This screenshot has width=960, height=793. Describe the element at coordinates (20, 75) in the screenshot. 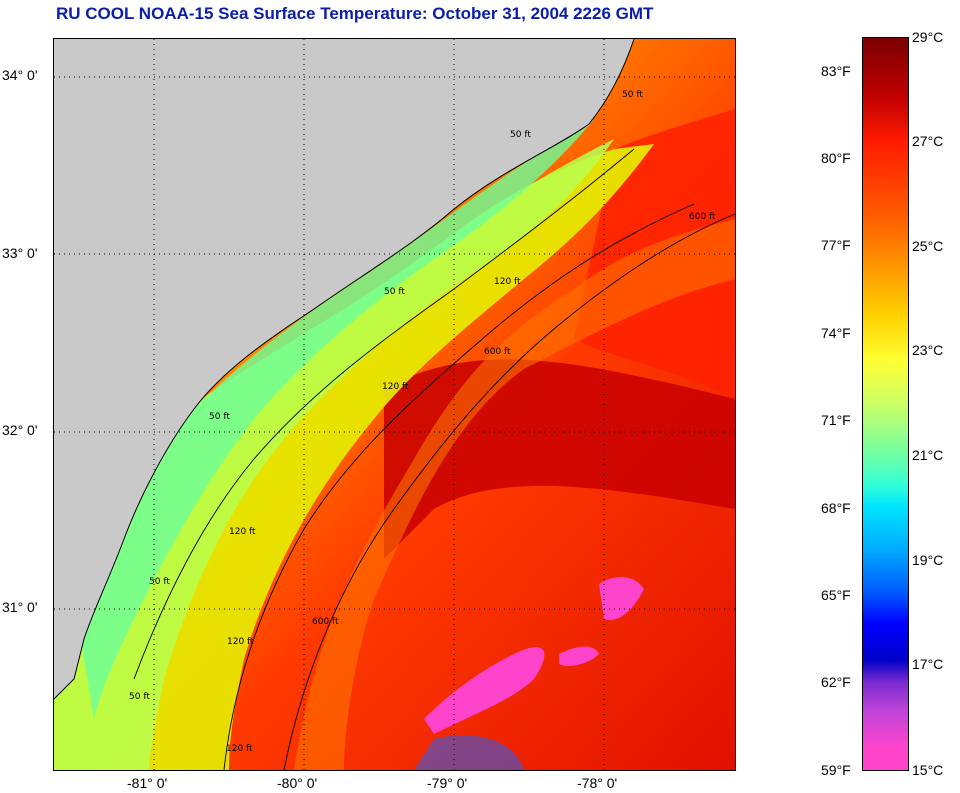

I see `lat-label: 34° 0'` at that location.